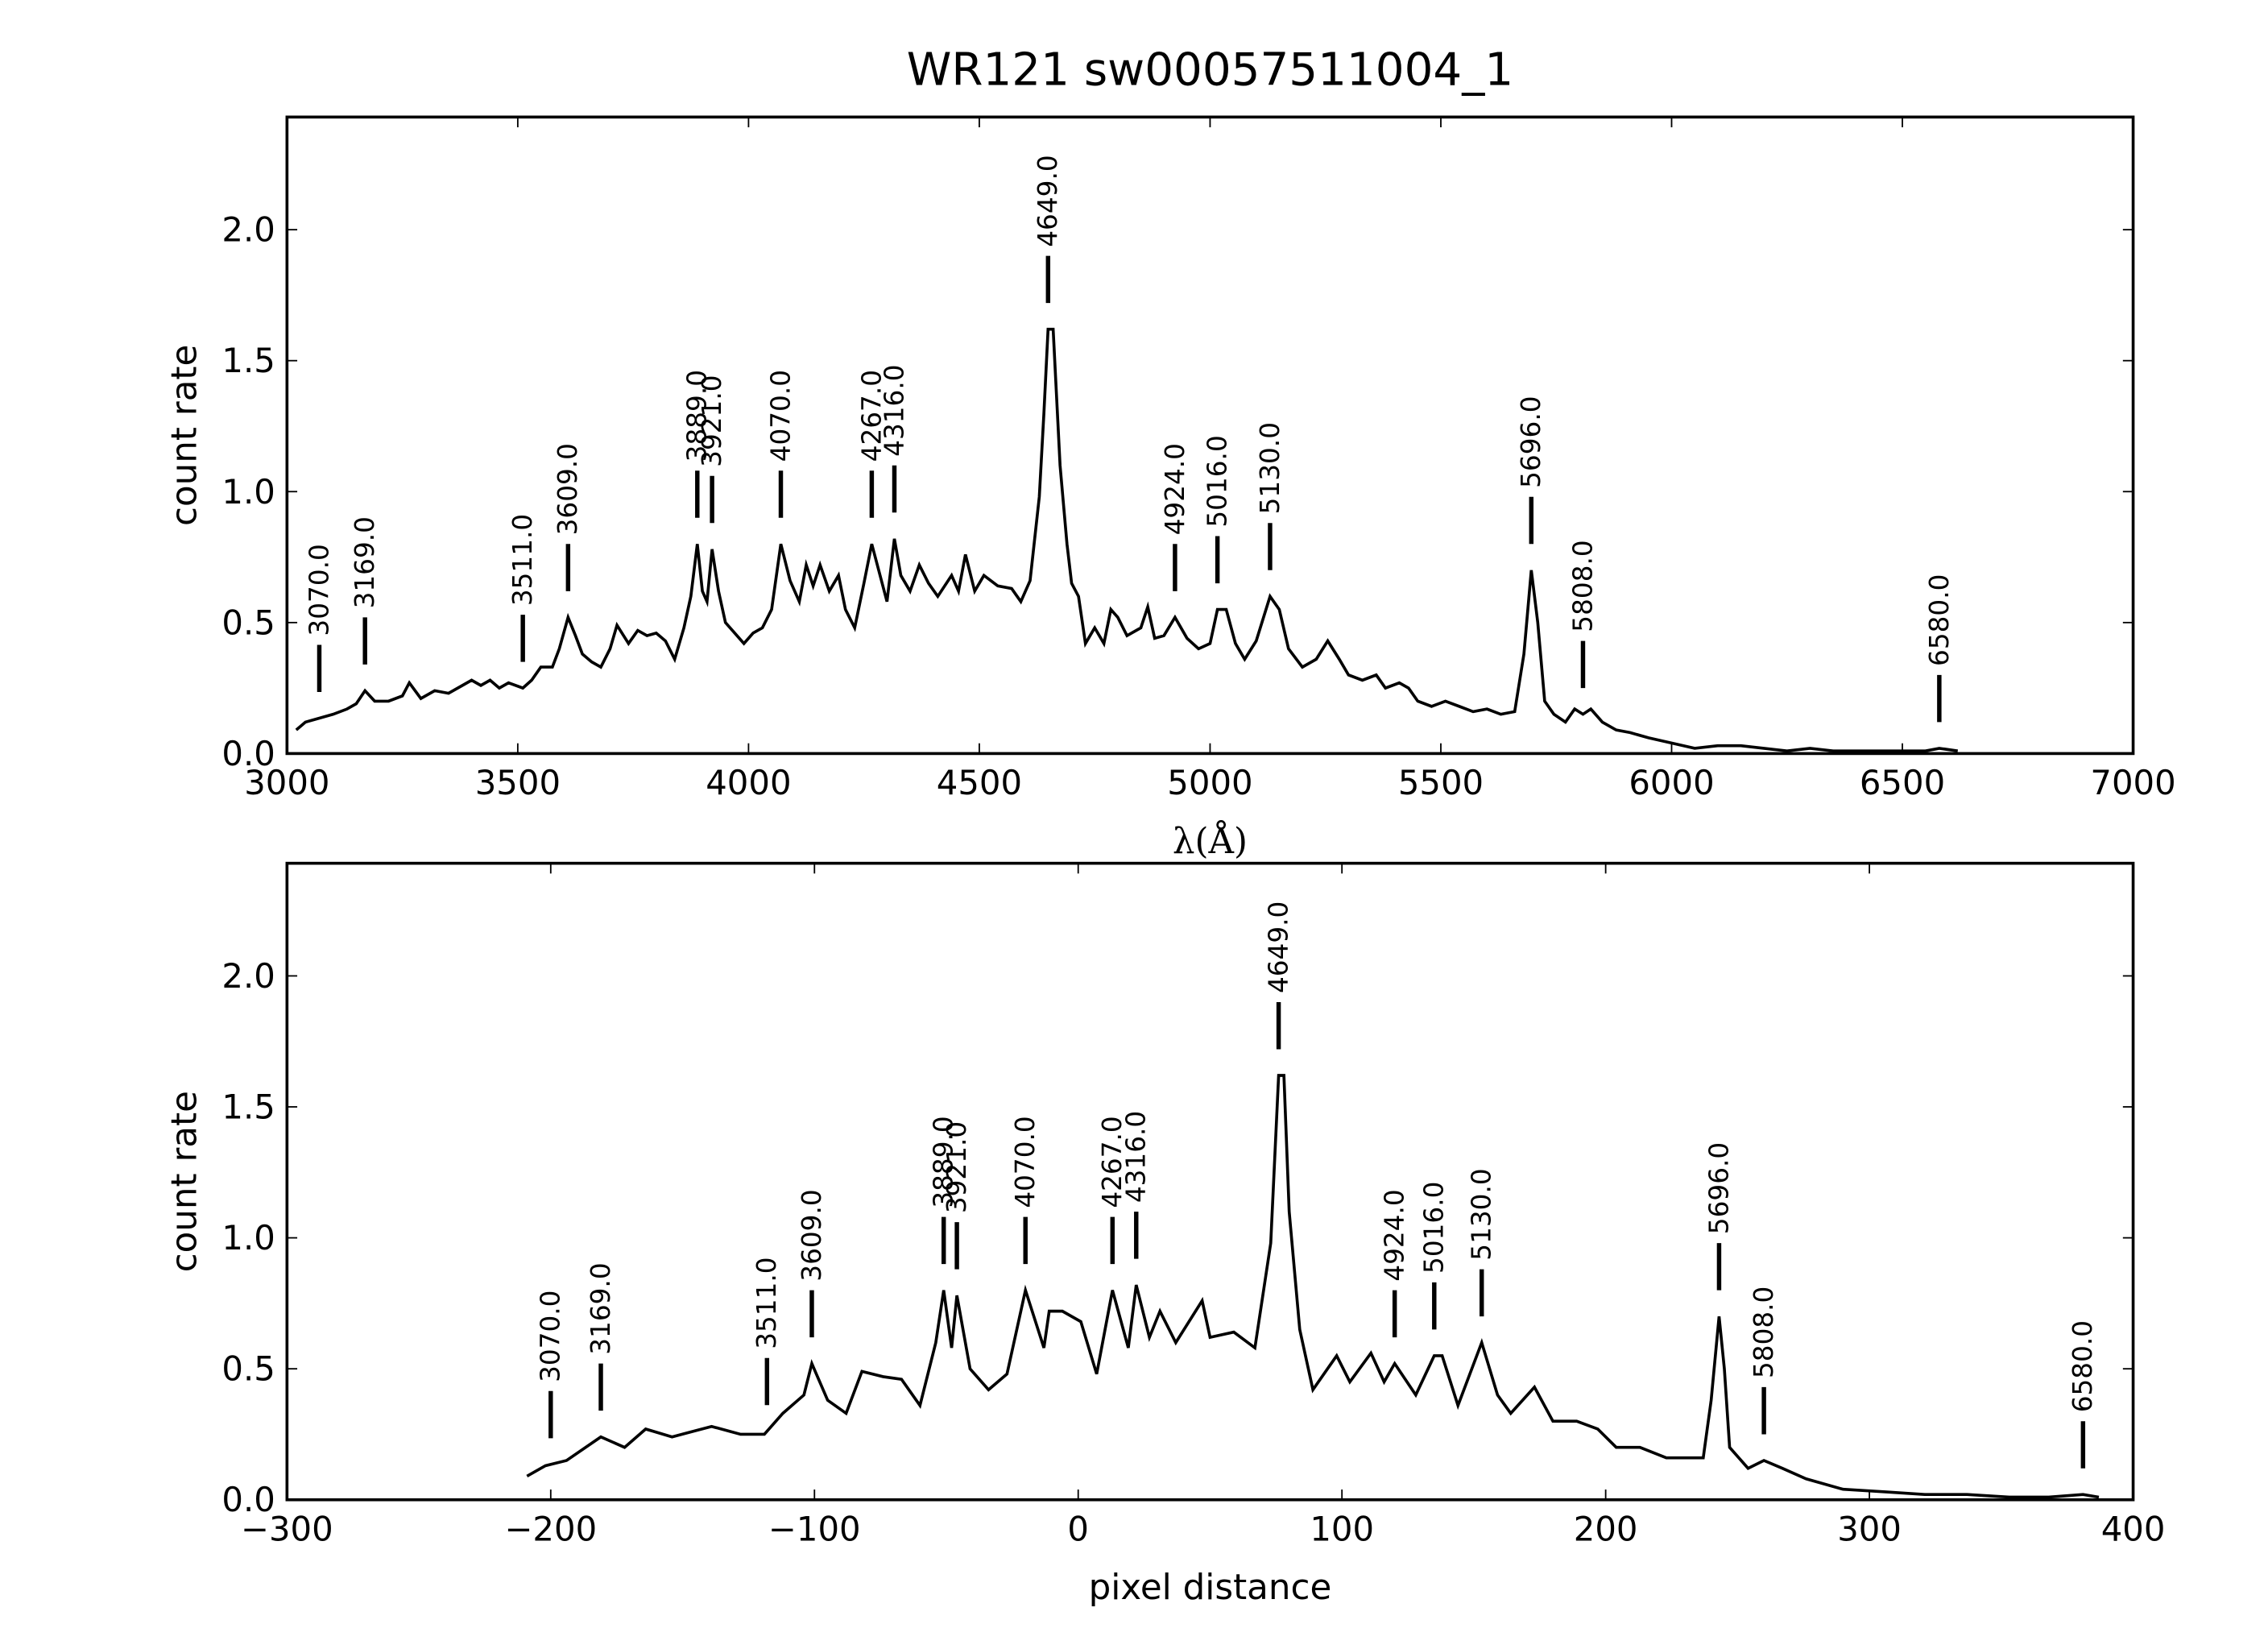  I want to click on x-tick-label: 3500, so click(518, 782).